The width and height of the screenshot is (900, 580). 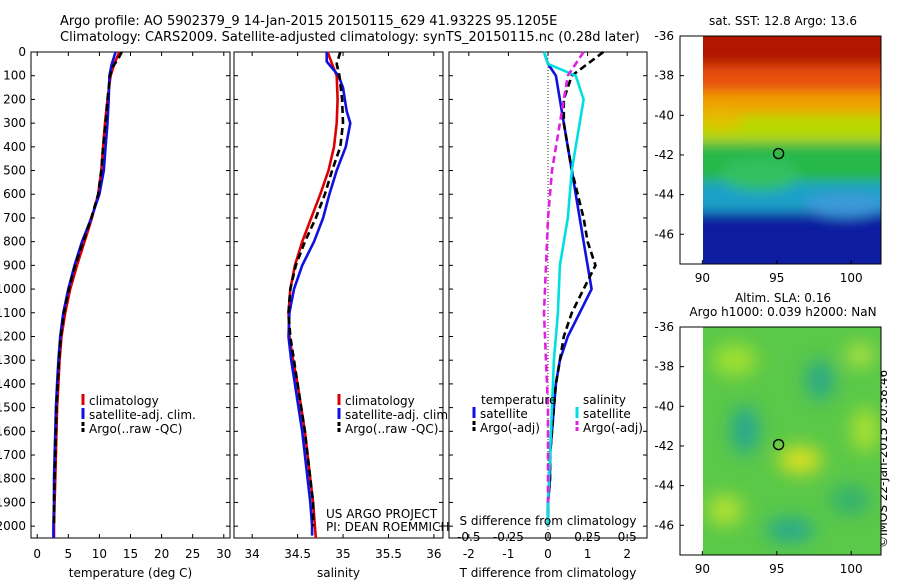 I want to click on x-tick-label: 2, so click(x=627, y=554).